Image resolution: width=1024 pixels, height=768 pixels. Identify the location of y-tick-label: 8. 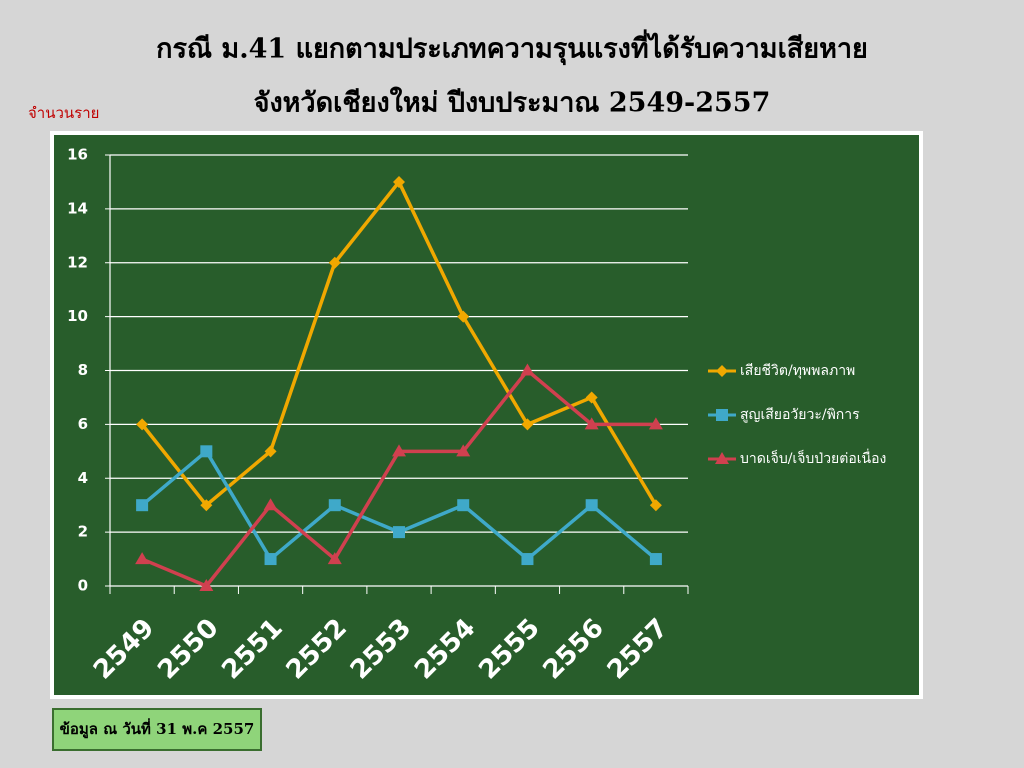
(83, 370).